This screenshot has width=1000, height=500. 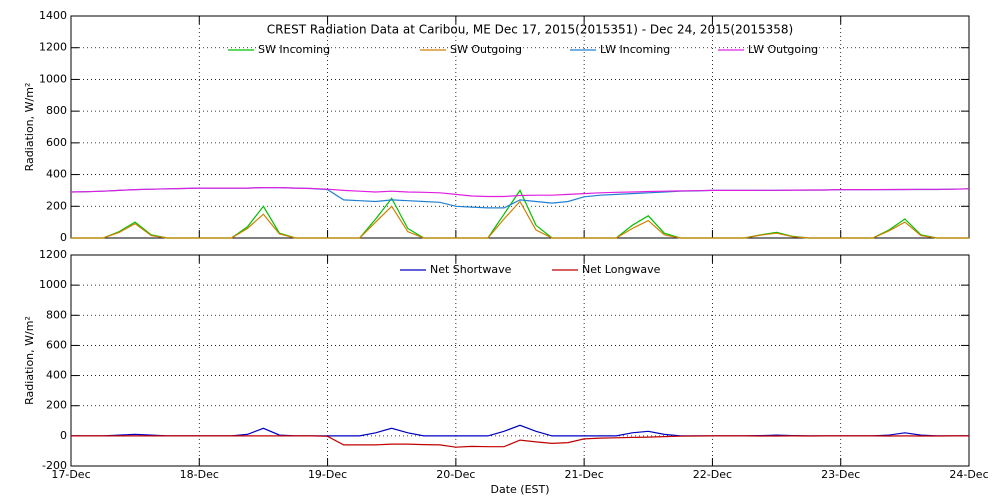 What do you see at coordinates (519, 489) in the screenshot?
I see `x-axis-label: Date (EST)` at bounding box center [519, 489].